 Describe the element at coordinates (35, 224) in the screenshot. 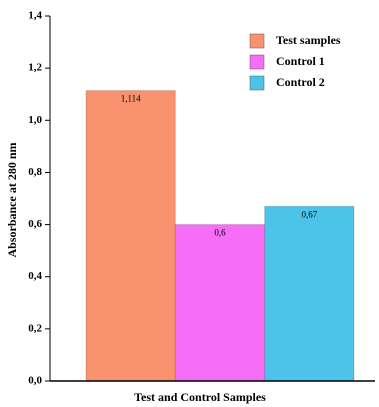

I see `y-tick-label: 0,6` at that location.